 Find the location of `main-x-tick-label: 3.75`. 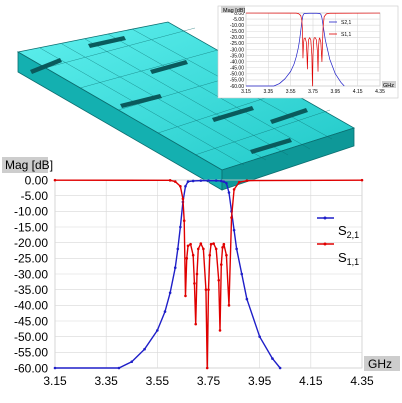

main-x-tick-label: 3.75 is located at coordinates (209, 381).